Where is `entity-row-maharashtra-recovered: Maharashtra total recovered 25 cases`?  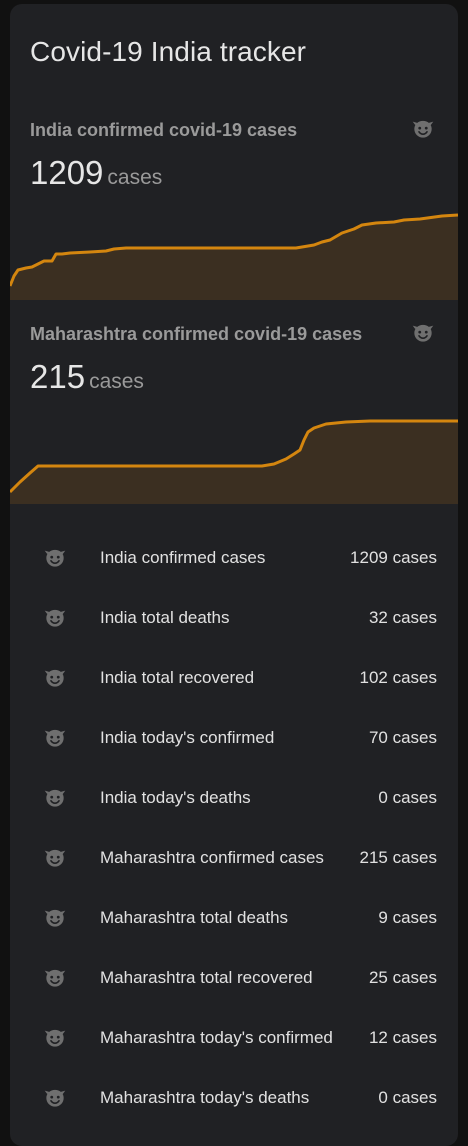
entity-row-maharashtra-recovered: Maharashtra total recovered 25 cases is located at coordinates (234, 978).